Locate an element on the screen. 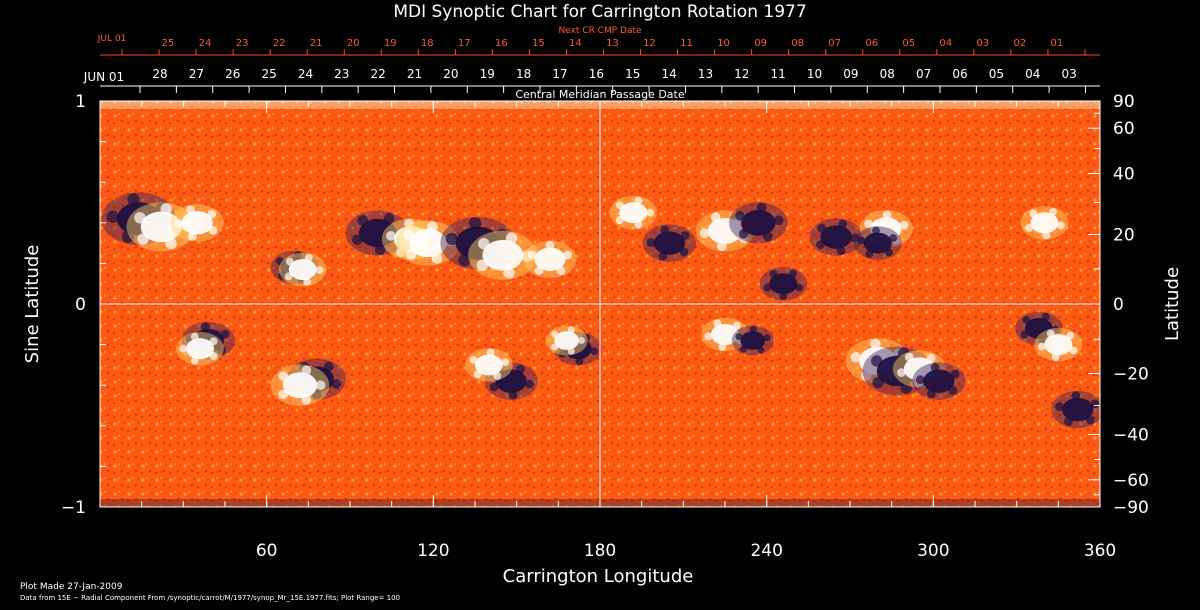 The height and width of the screenshot is (610, 1200). top-axis-date: 10 is located at coordinates (814, 74).